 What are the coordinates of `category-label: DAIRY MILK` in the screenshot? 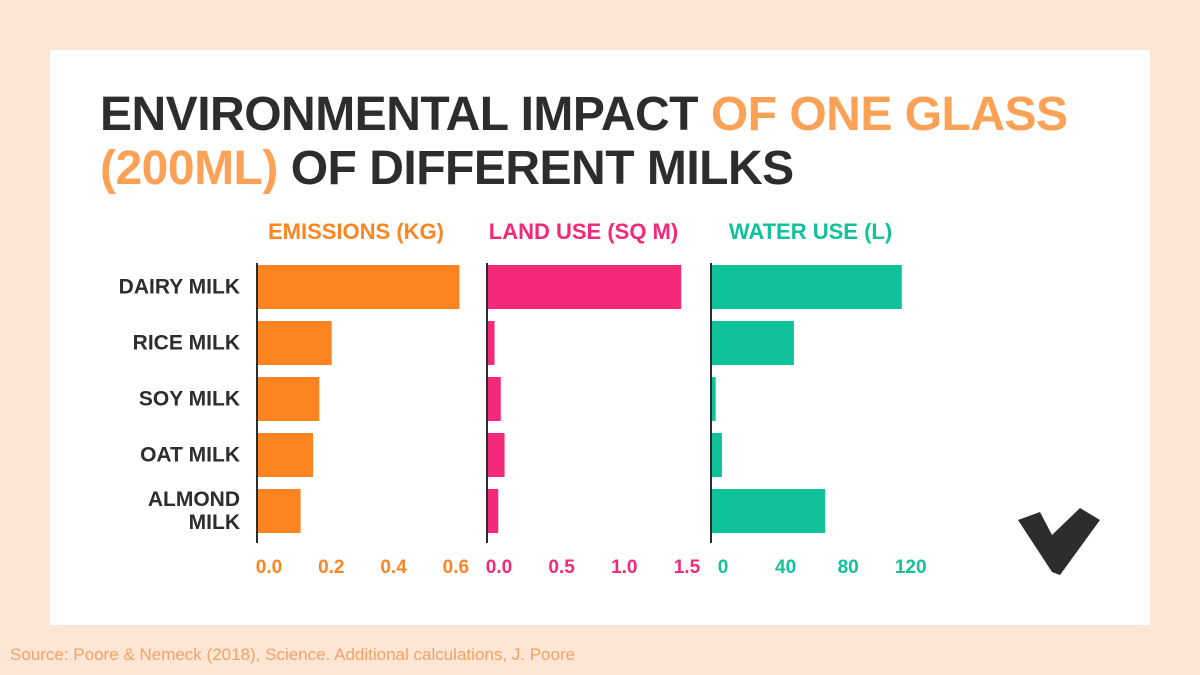 It's located at (179, 287).